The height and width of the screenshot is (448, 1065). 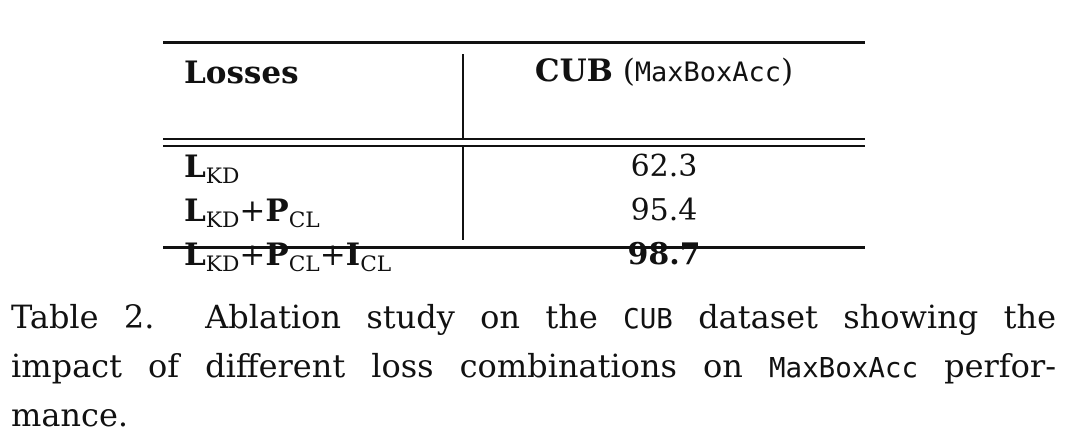 What do you see at coordinates (514, 170) in the screenshot?
I see `table-row: LKD 62.3` at bounding box center [514, 170].